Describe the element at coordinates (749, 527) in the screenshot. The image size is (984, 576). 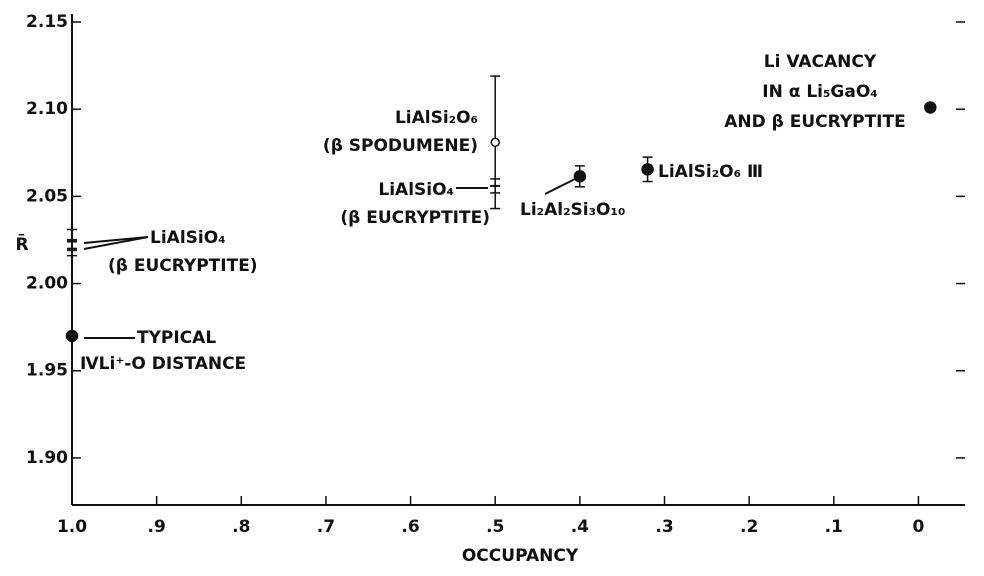
I see `x-tick-label: .2` at that location.